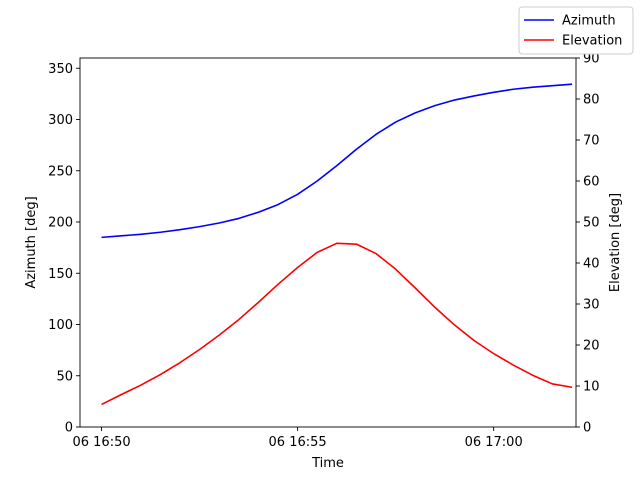 The width and height of the screenshot is (640, 480). I want to click on y-right-tick-label: 30, so click(591, 305).